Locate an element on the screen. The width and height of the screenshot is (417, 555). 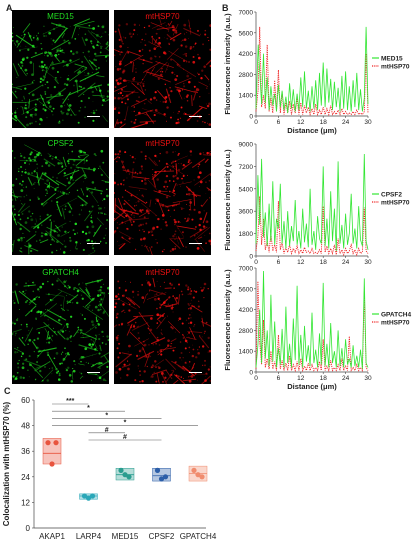
micrograph-label-med15: MED15 is located at coordinates (60, 16).